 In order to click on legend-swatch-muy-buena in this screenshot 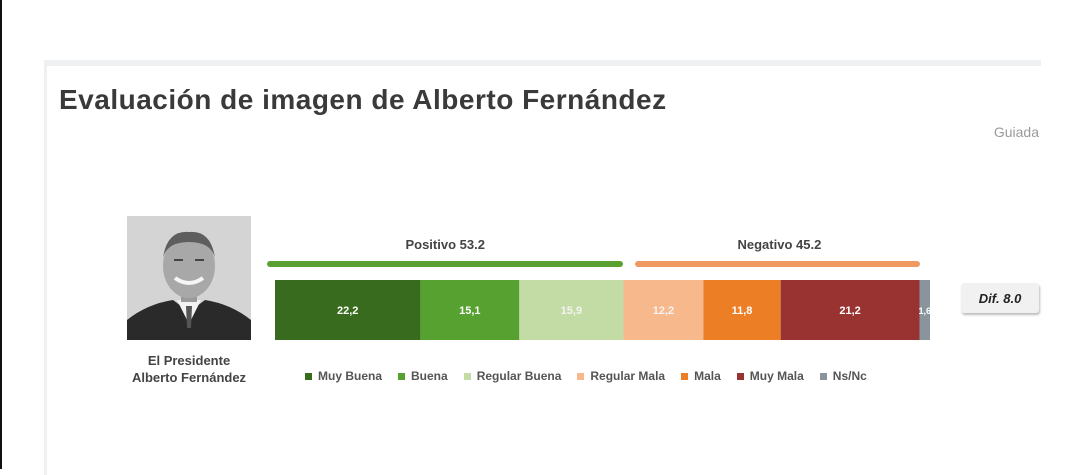, I will do `click(308, 376)`.